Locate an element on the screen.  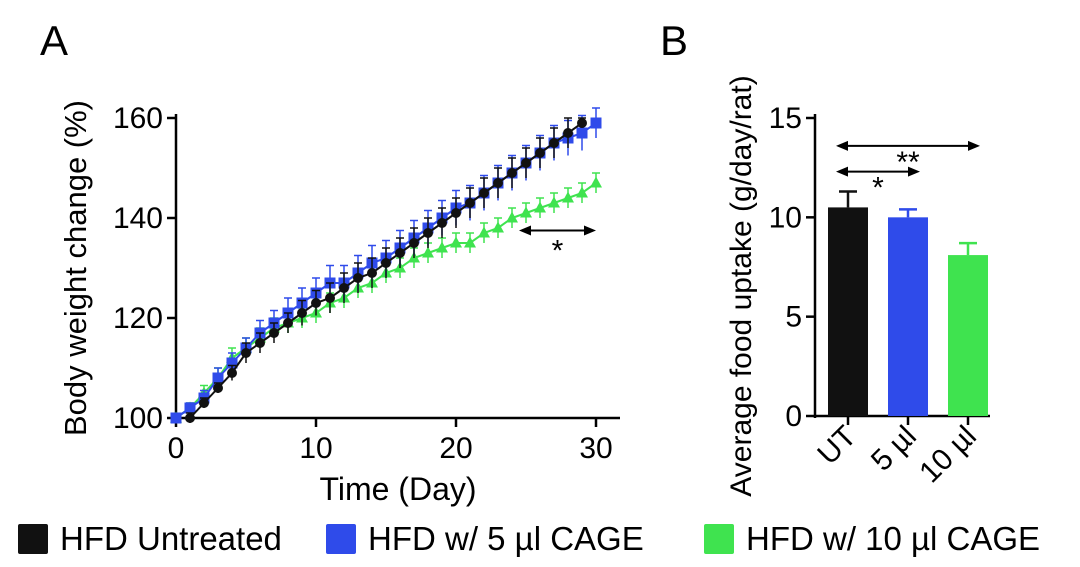
legend-label-cage5: HFD w/ 5 µl CAGE is located at coordinates (506, 538).